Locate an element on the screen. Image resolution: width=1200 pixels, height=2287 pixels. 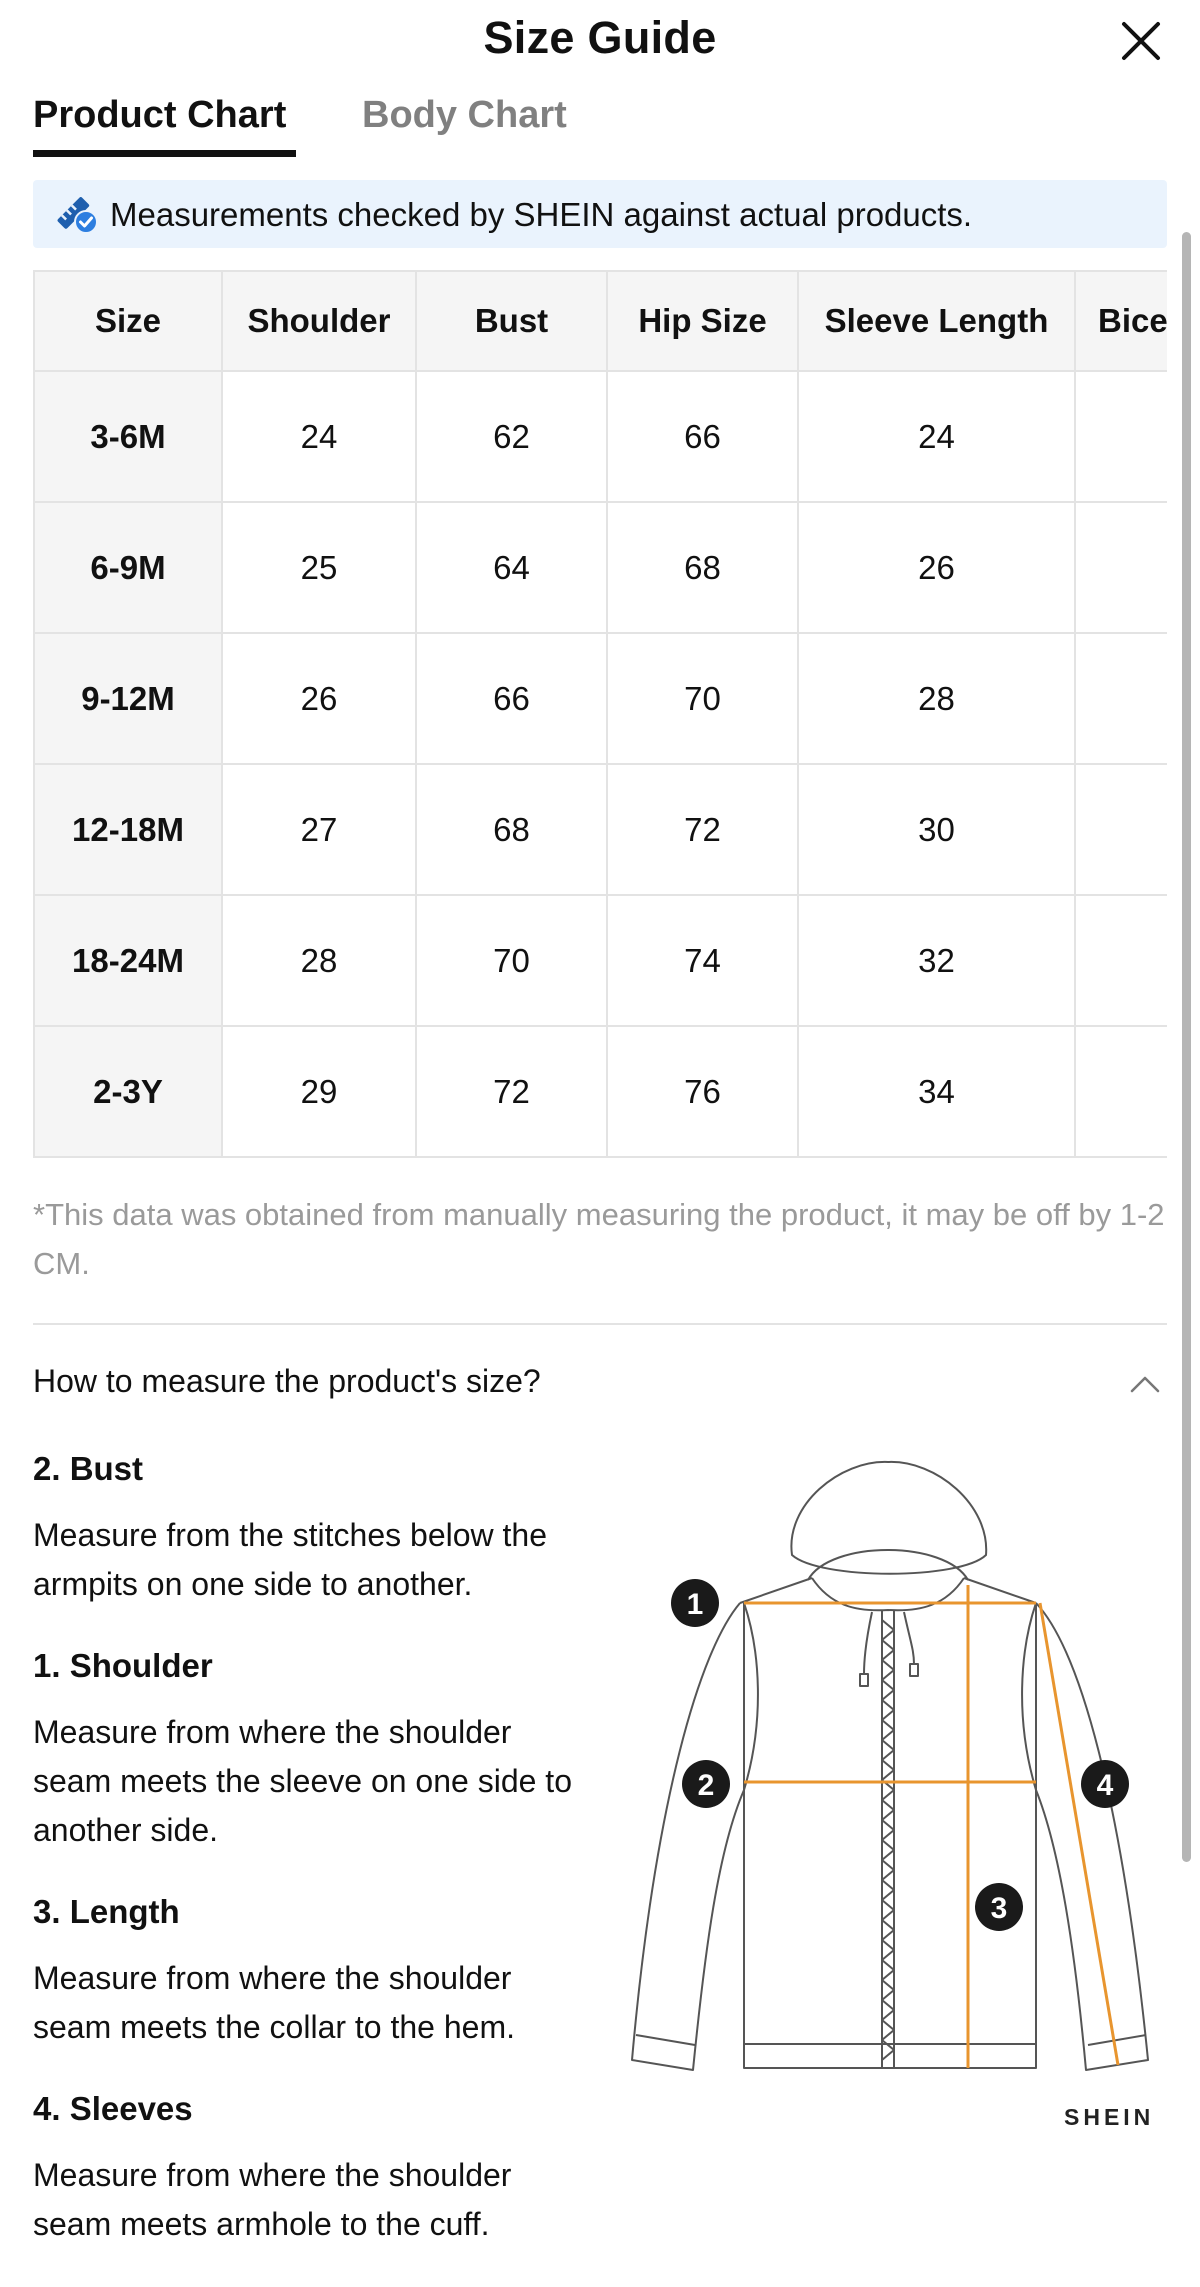
shoulder-cell: 24 is located at coordinates (319, 436).